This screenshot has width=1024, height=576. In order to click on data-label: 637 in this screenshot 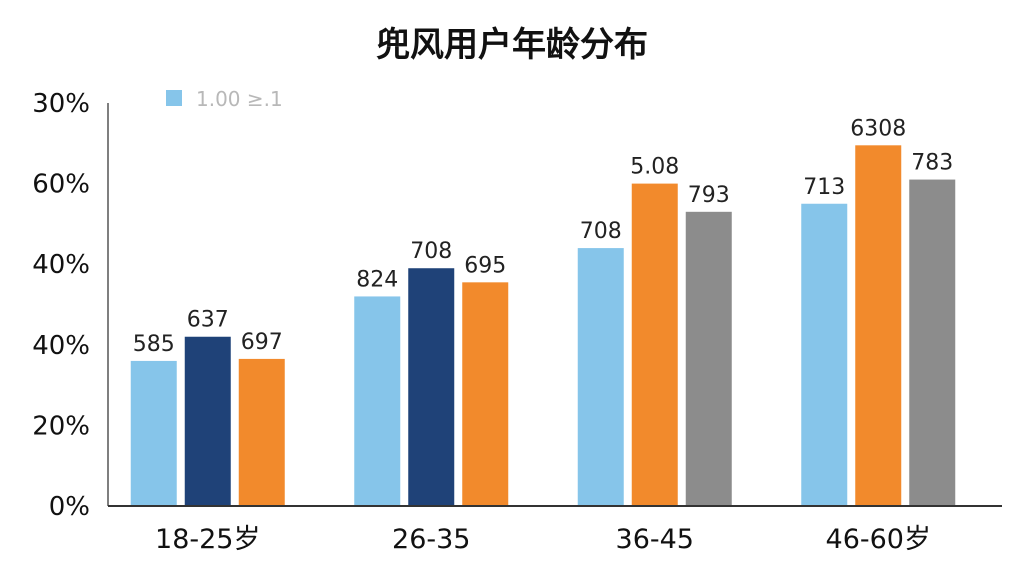, I will do `click(208, 320)`.